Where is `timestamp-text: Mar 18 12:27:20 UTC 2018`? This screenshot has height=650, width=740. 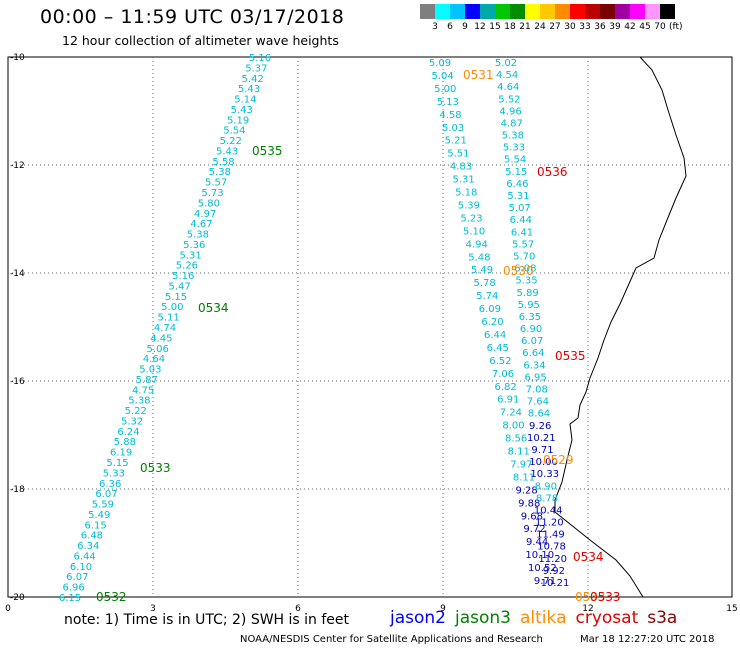 timestamp-text: Mar 18 12:27:20 UTC 2018 is located at coordinates (647, 639).